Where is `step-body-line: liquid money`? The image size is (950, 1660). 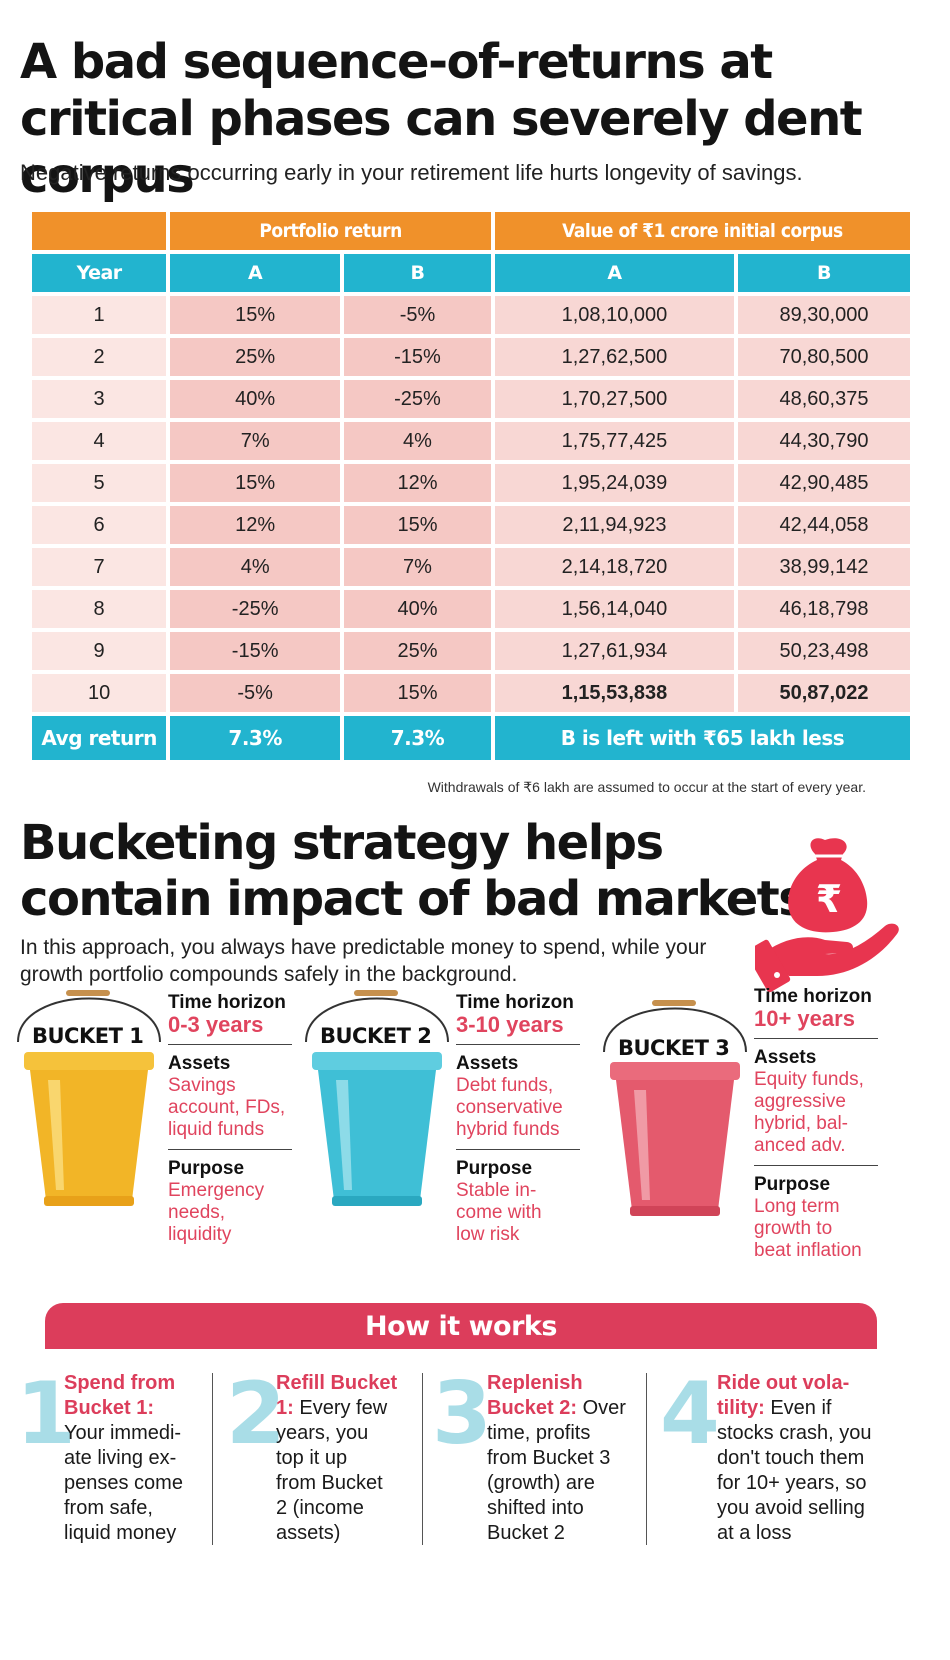 step-body-line: liquid money is located at coordinates (120, 1533).